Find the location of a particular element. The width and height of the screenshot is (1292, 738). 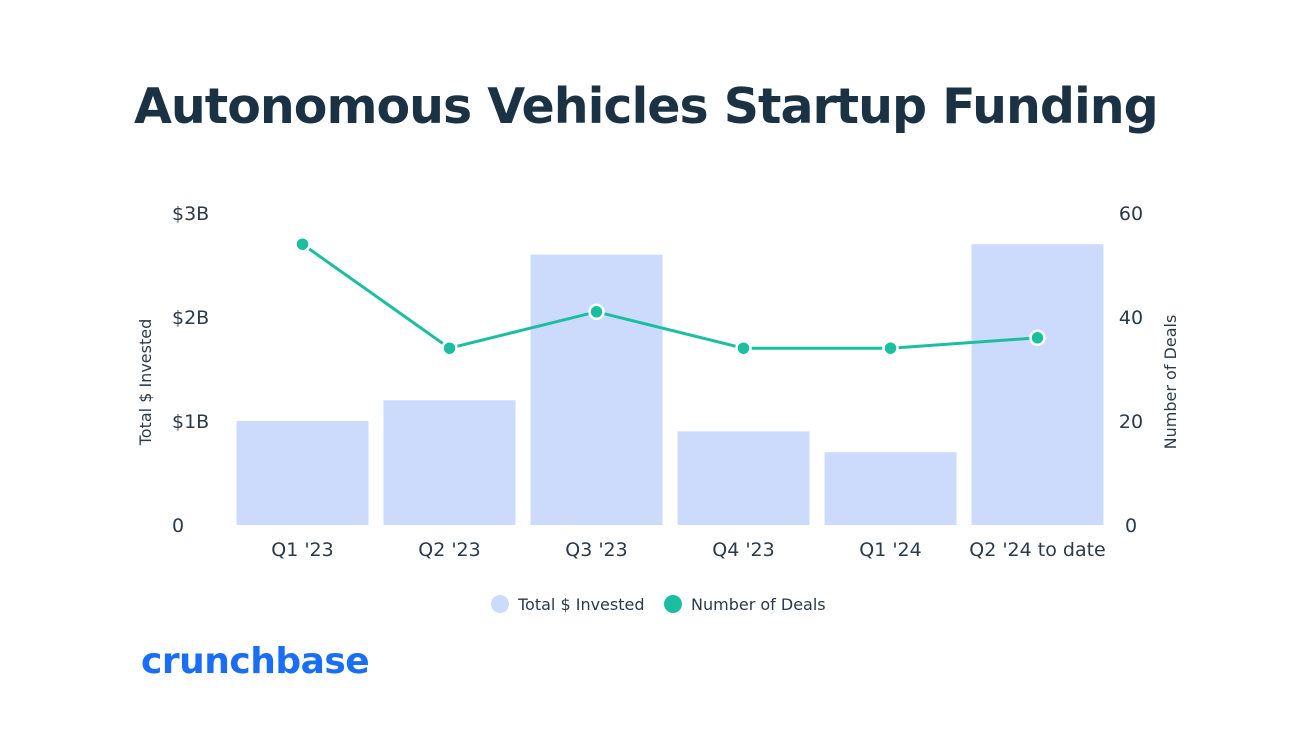

right-tick-label-1: 20 is located at coordinates (1131, 422).